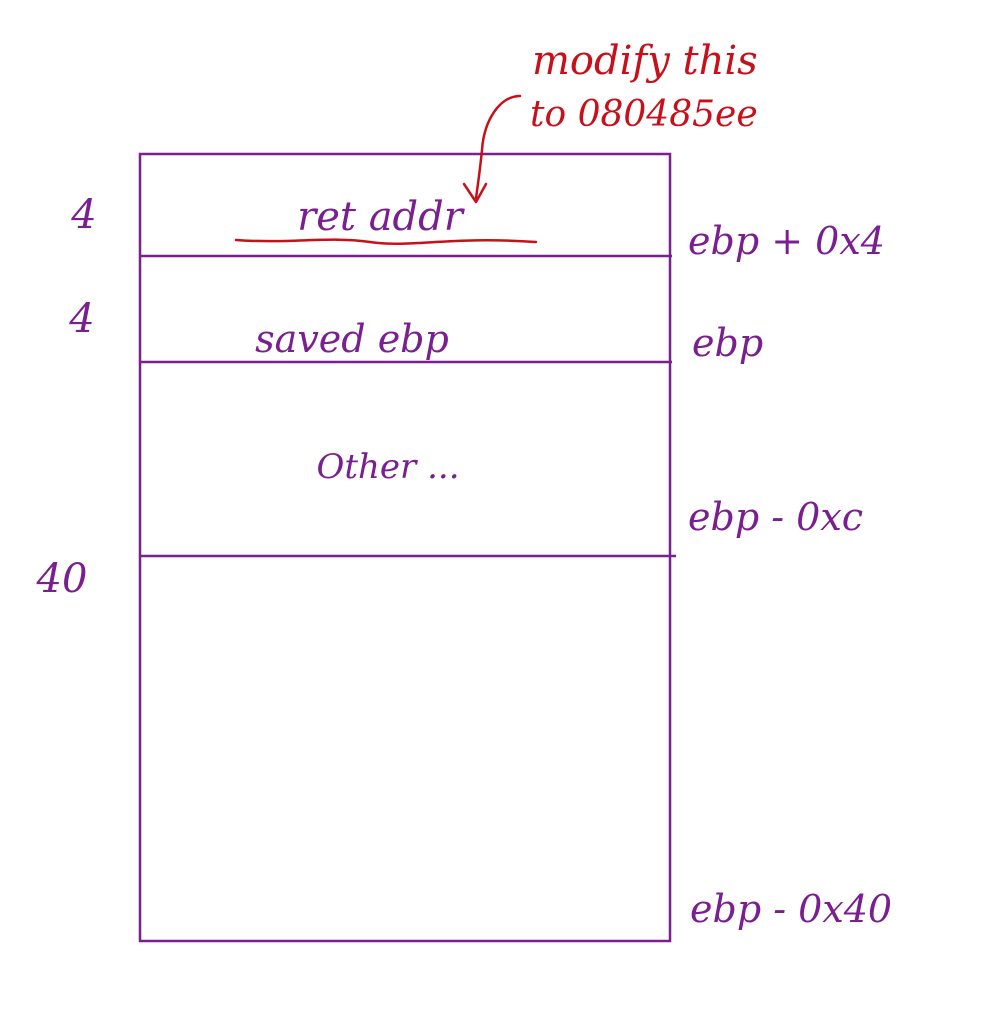  What do you see at coordinates (352, 339) in the screenshot?
I see `cell-label-saved-ebp: saved ebp` at bounding box center [352, 339].